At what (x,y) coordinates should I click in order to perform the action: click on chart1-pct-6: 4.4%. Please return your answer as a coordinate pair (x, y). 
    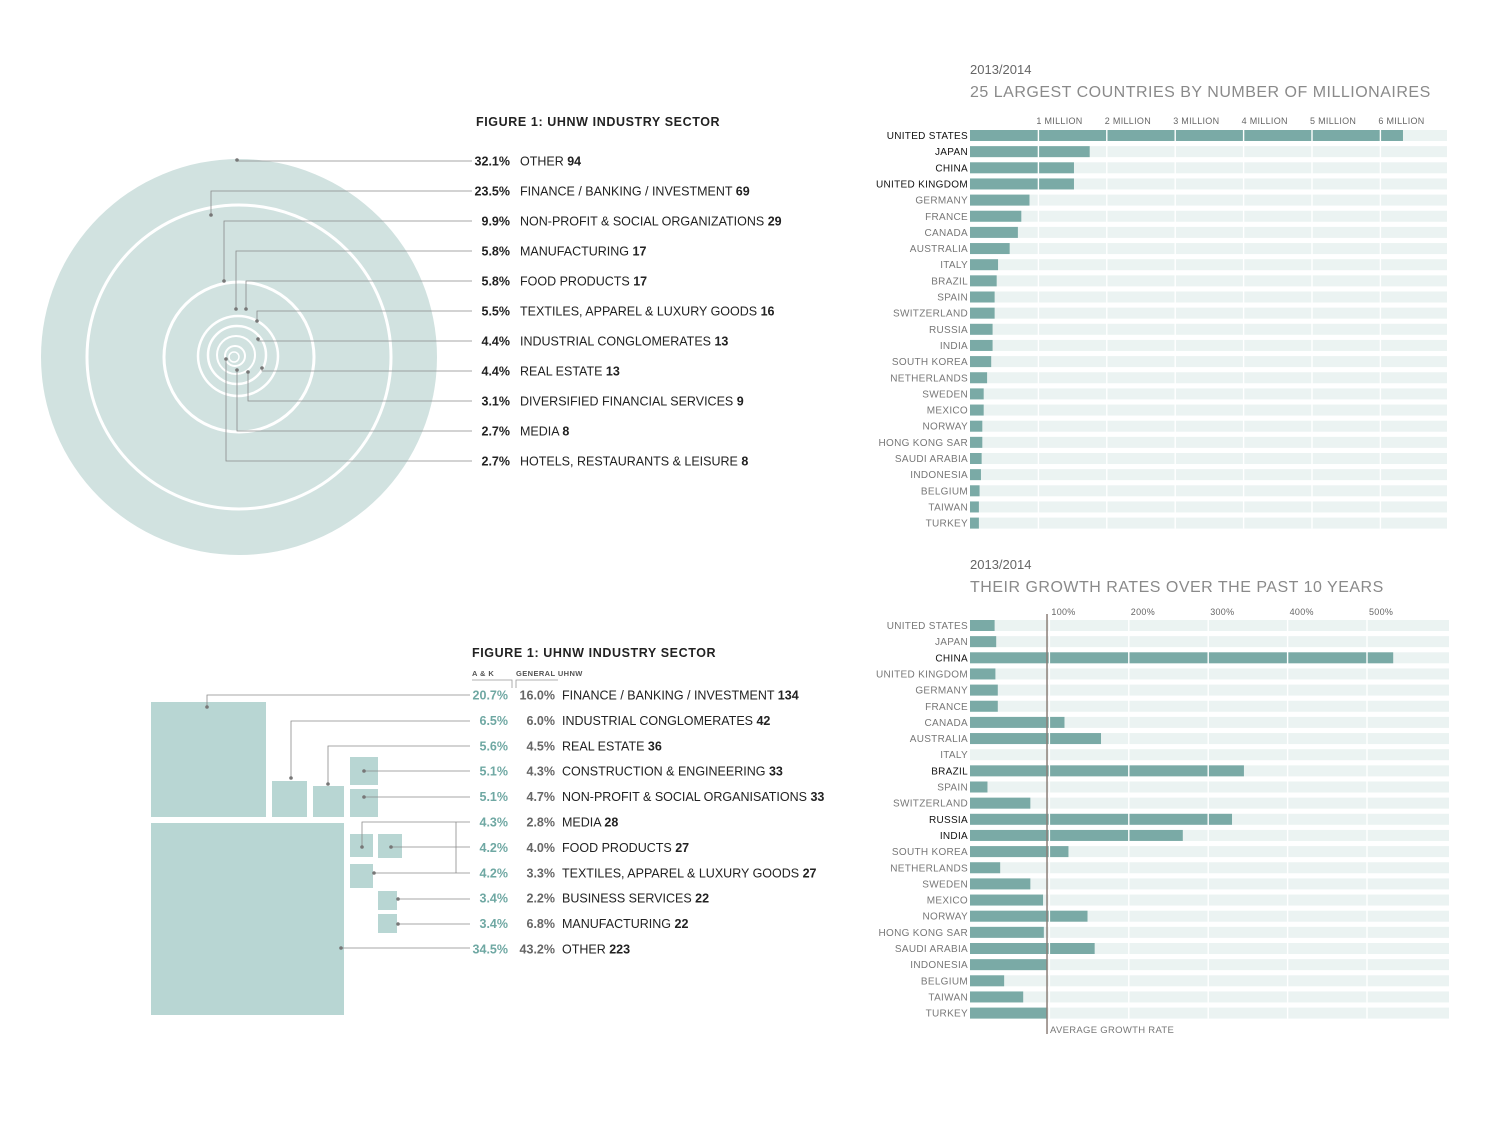
    Looking at the image, I should click on (496, 342).